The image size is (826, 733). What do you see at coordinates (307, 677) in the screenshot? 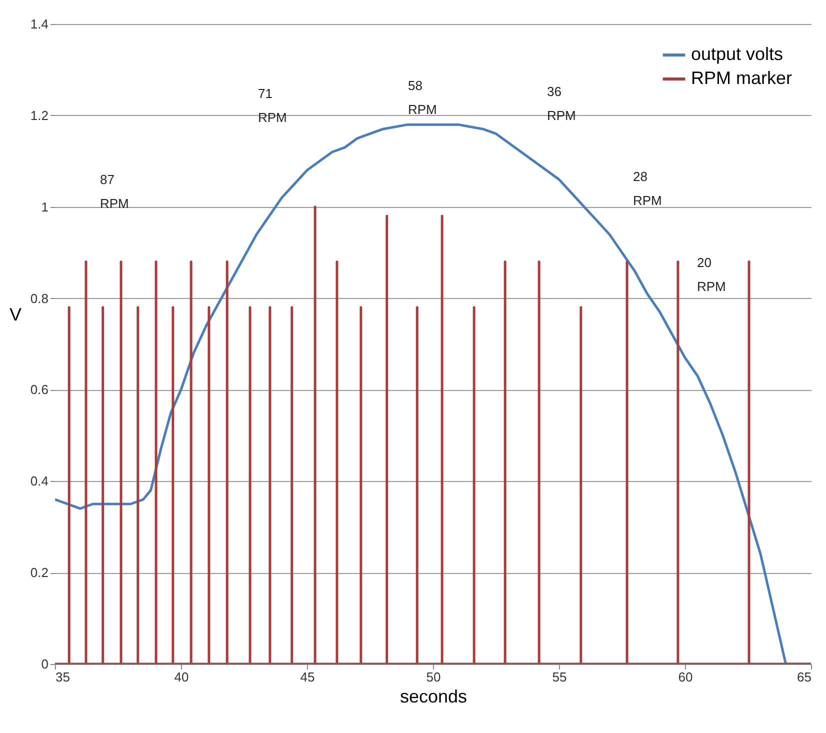
I see `x-tick-label: 45` at bounding box center [307, 677].